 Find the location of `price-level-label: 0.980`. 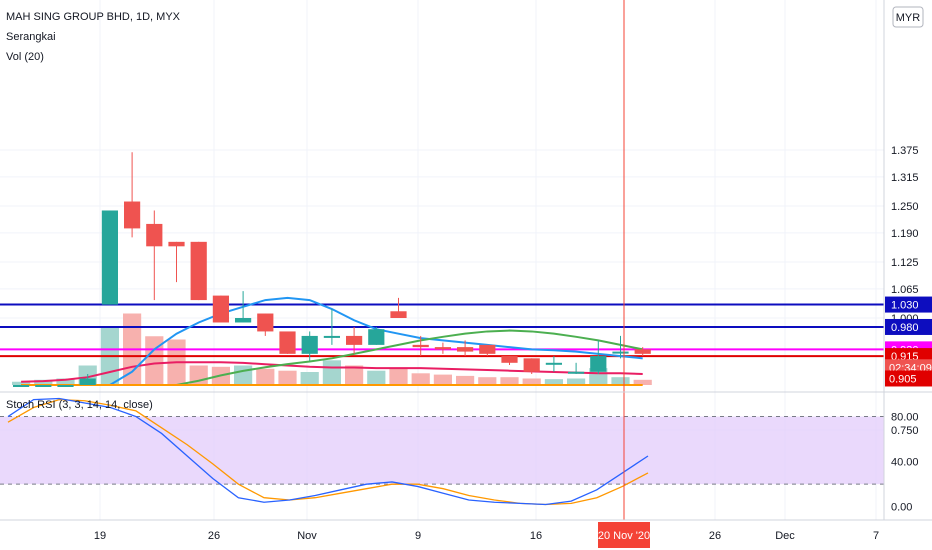

price-level-label: 0.980 is located at coordinates (905, 328).